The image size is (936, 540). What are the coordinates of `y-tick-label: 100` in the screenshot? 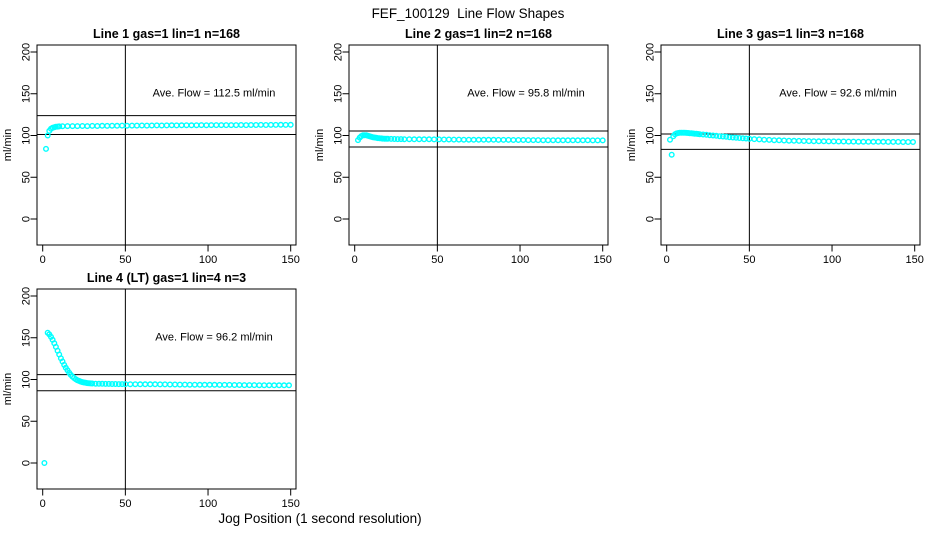 It's located at (651, 135).